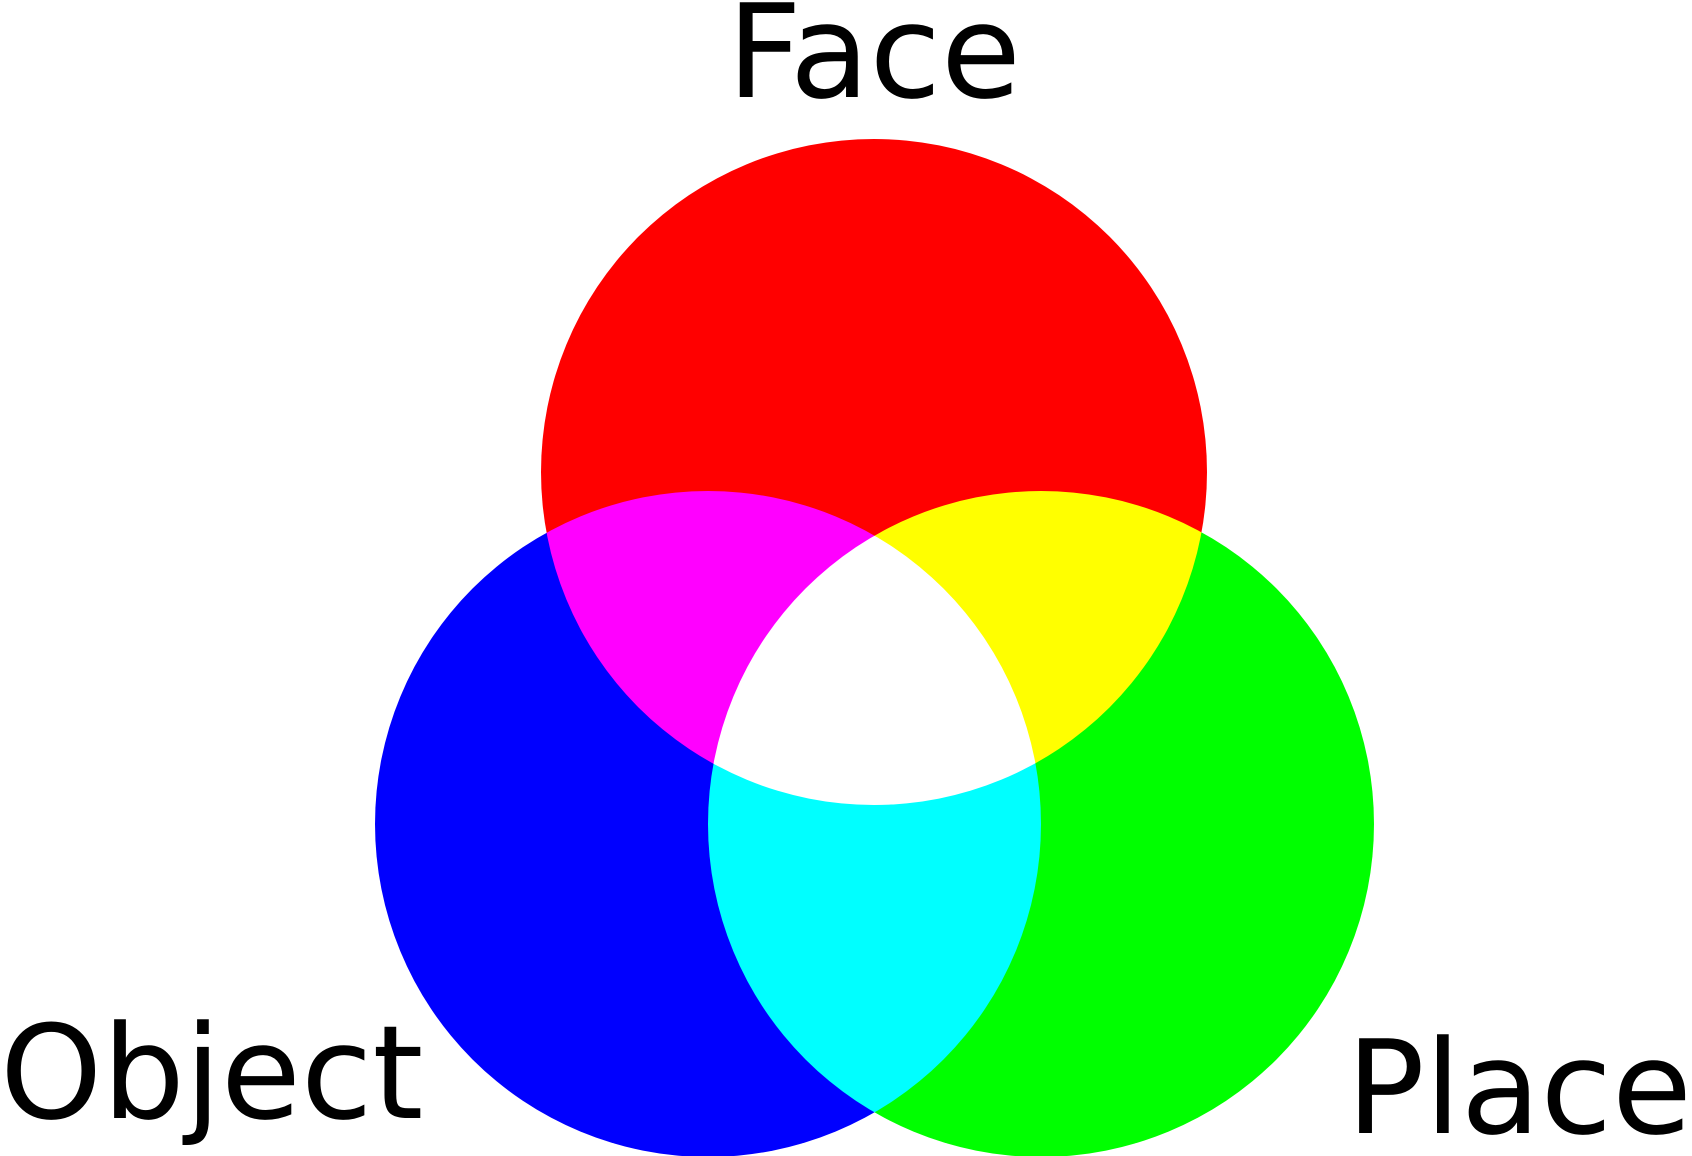 The image size is (1692, 1156). Describe the element at coordinates (211, 1073) in the screenshot. I see `object-label: Object` at that location.